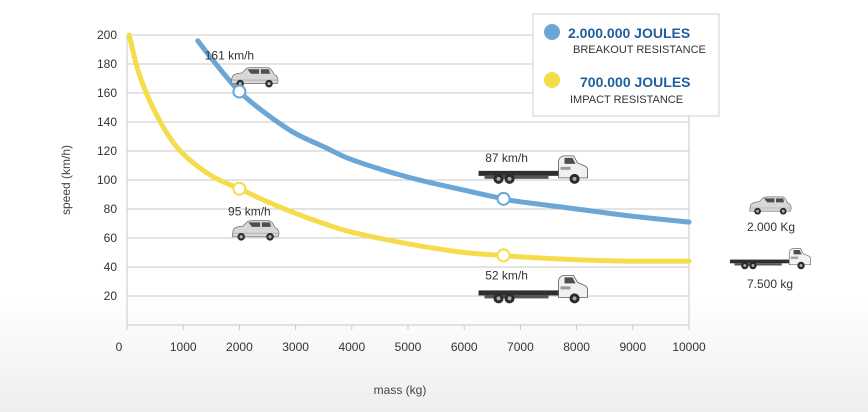 The height and width of the screenshot is (412, 868). Describe the element at coordinates (506, 158) in the screenshot. I see `data-label-1: 87 km/h` at that location.